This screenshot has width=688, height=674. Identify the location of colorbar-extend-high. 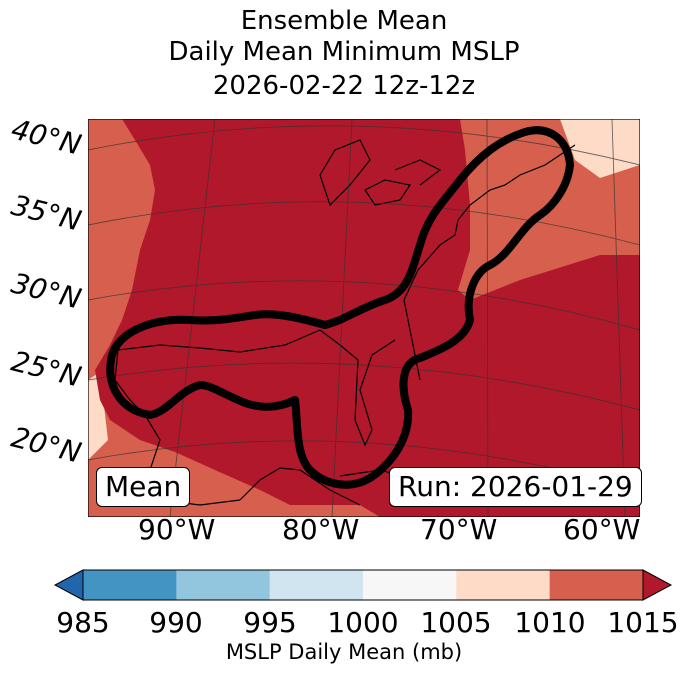
(657, 585).